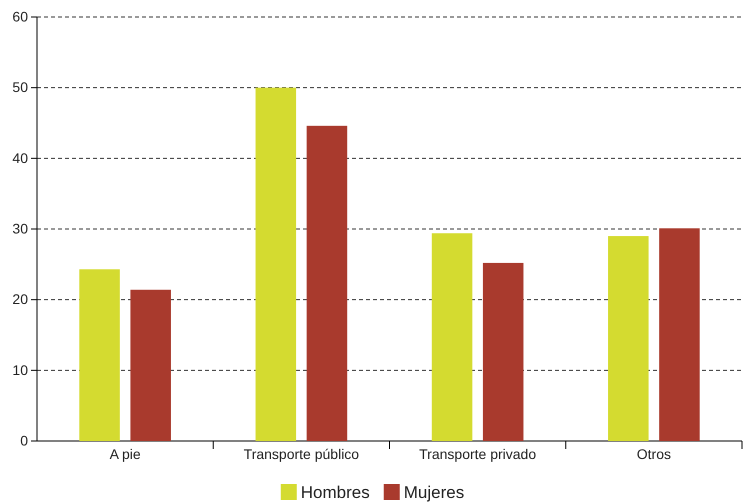 This screenshot has height=502, width=745. I want to click on x-tick-label: A pie, so click(125, 454).